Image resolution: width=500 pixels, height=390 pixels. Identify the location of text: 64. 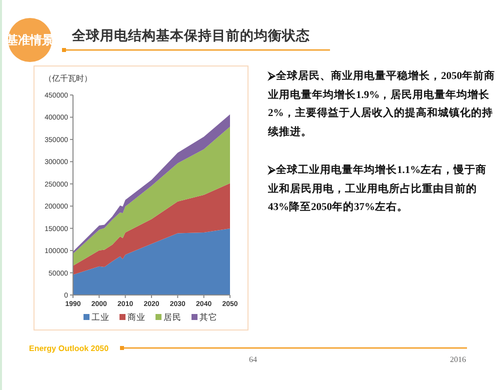
(253, 359).